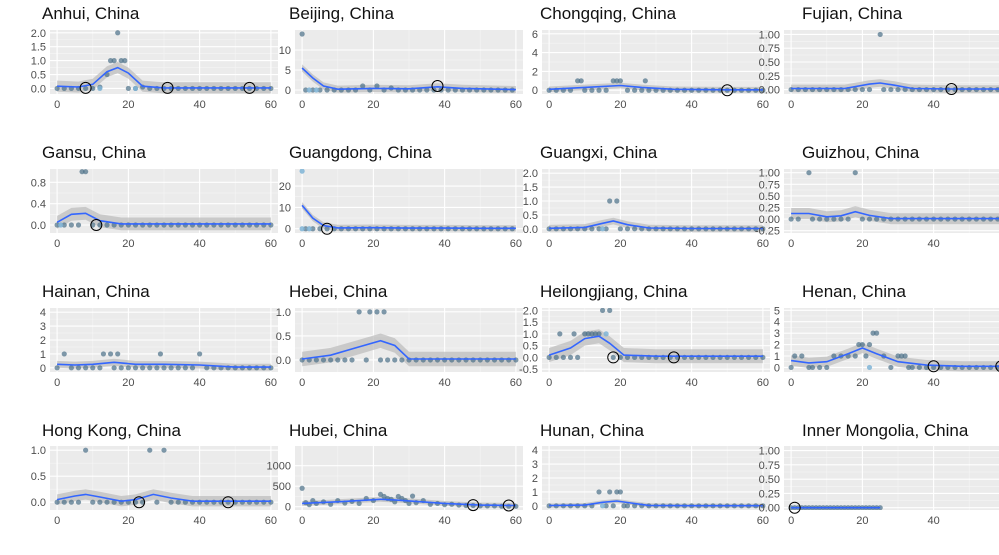 Image resolution: width=999 pixels, height=555 pixels. What do you see at coordinates (96, 291) in the screenshot?
I see `chart-title: Hainan, China` at bounding box center [96, 291].